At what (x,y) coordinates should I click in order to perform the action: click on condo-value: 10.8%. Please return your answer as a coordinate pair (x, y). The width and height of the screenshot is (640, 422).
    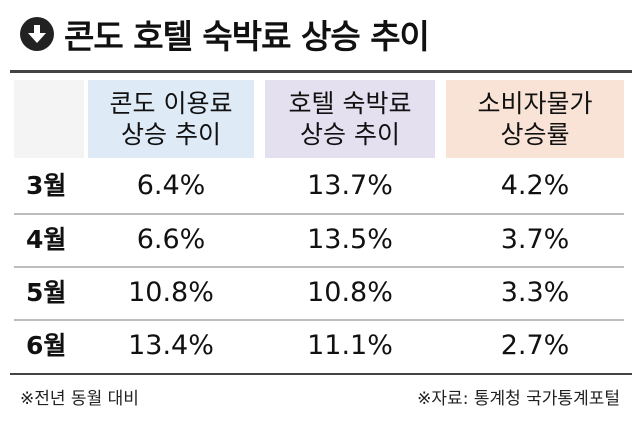
    Looking at the image, I should click on (171, 292).